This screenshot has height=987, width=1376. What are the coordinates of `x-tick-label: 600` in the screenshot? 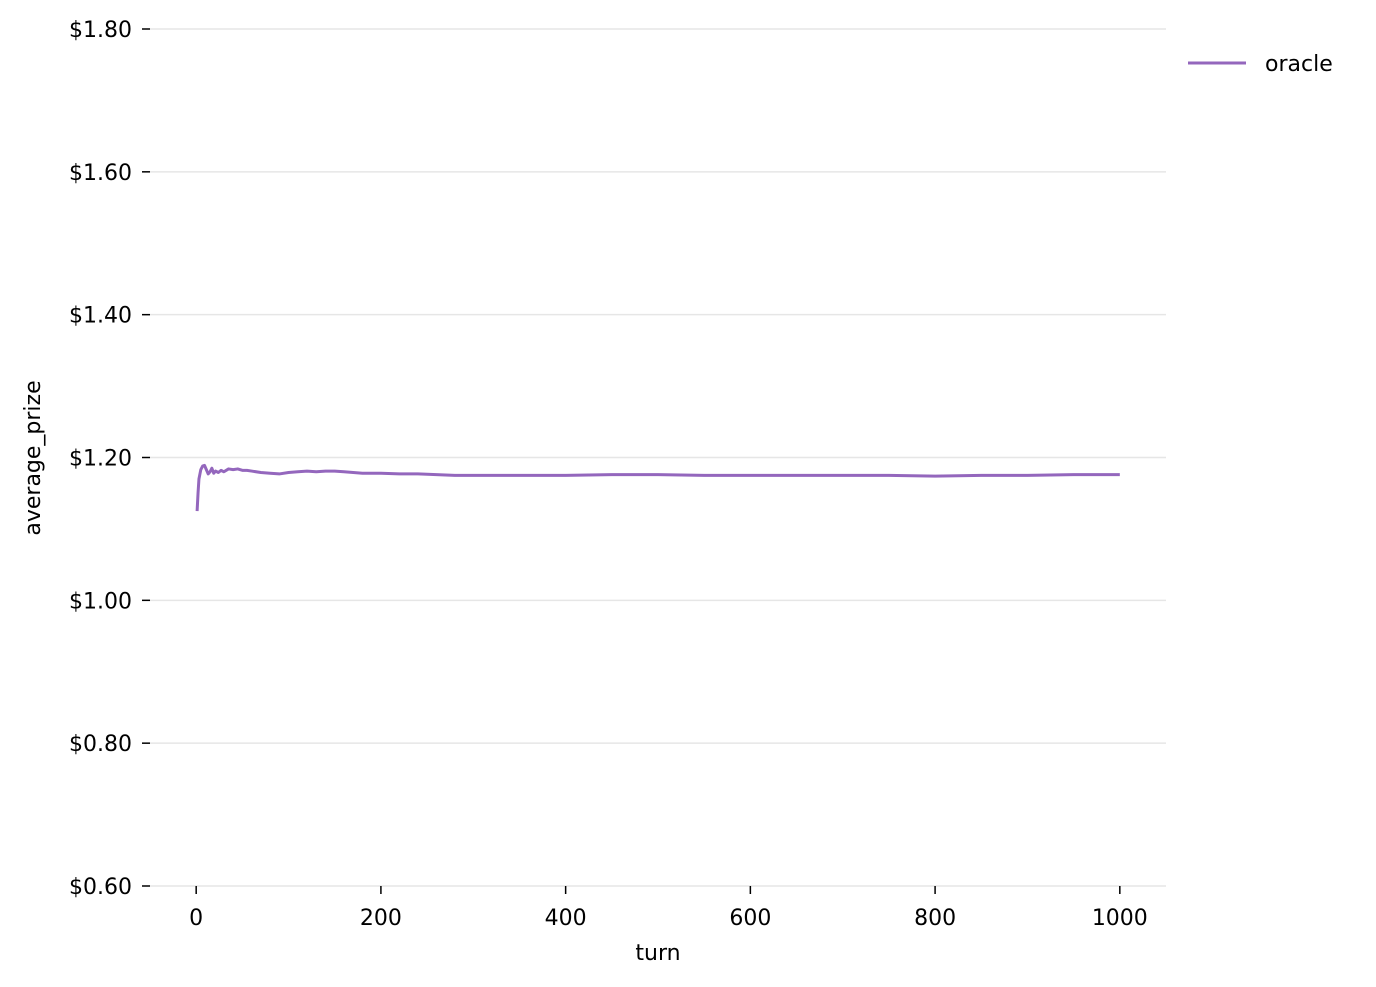 It's located at (750, 918).